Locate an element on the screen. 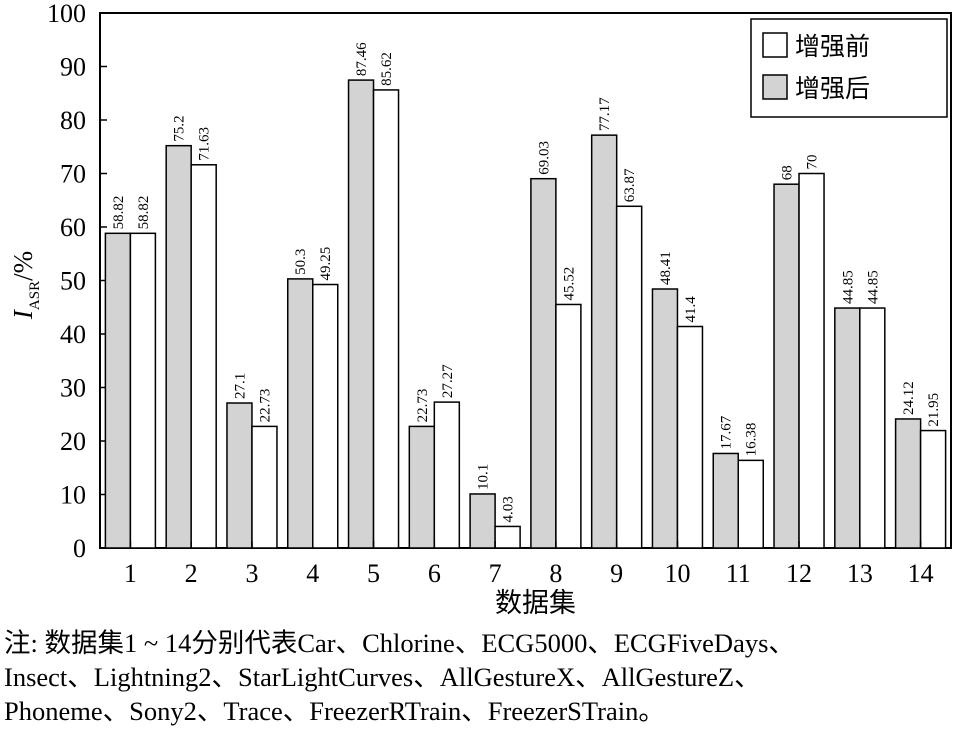 The height and width of the screenshot is (734, 963). x-tick-label: 12 is located at coordinates (799, 573).